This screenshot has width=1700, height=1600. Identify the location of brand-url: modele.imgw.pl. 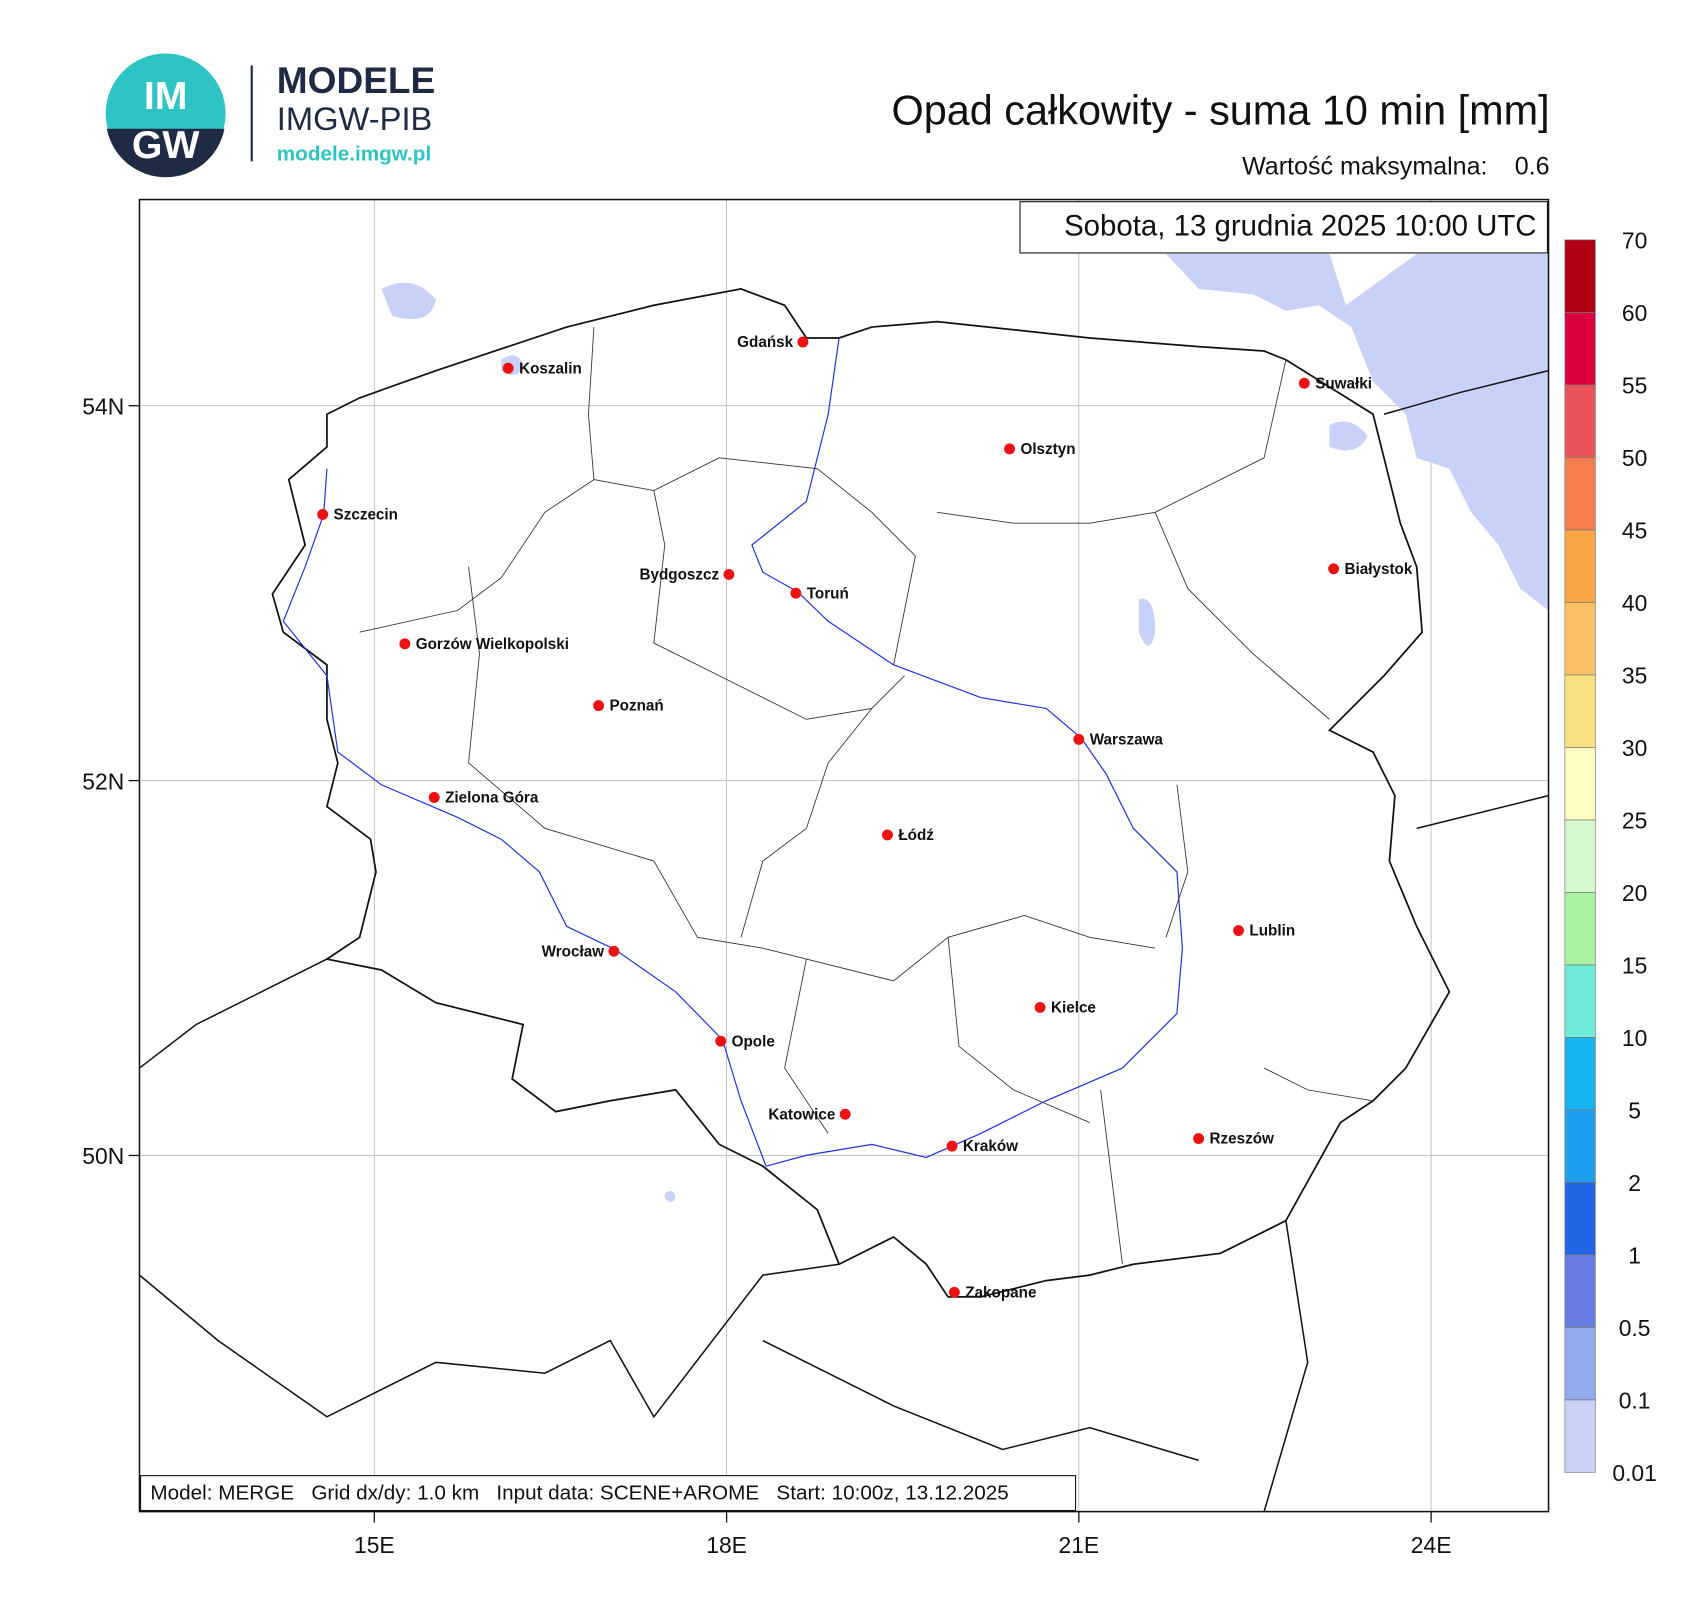
(354, 153).